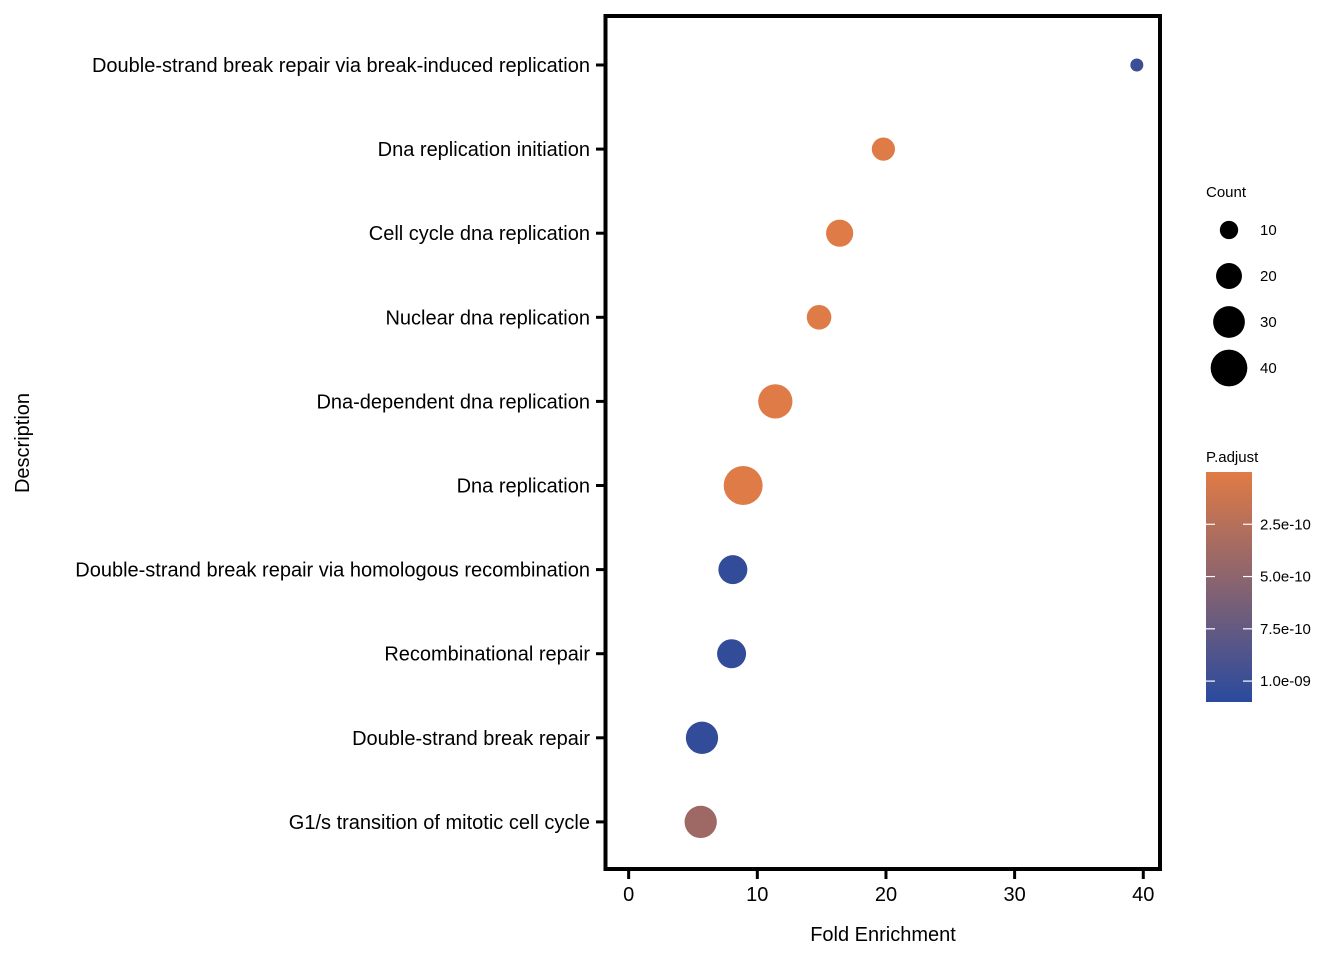  I want to click on size-legend: 10 20 30 40, so click(1243, 303).